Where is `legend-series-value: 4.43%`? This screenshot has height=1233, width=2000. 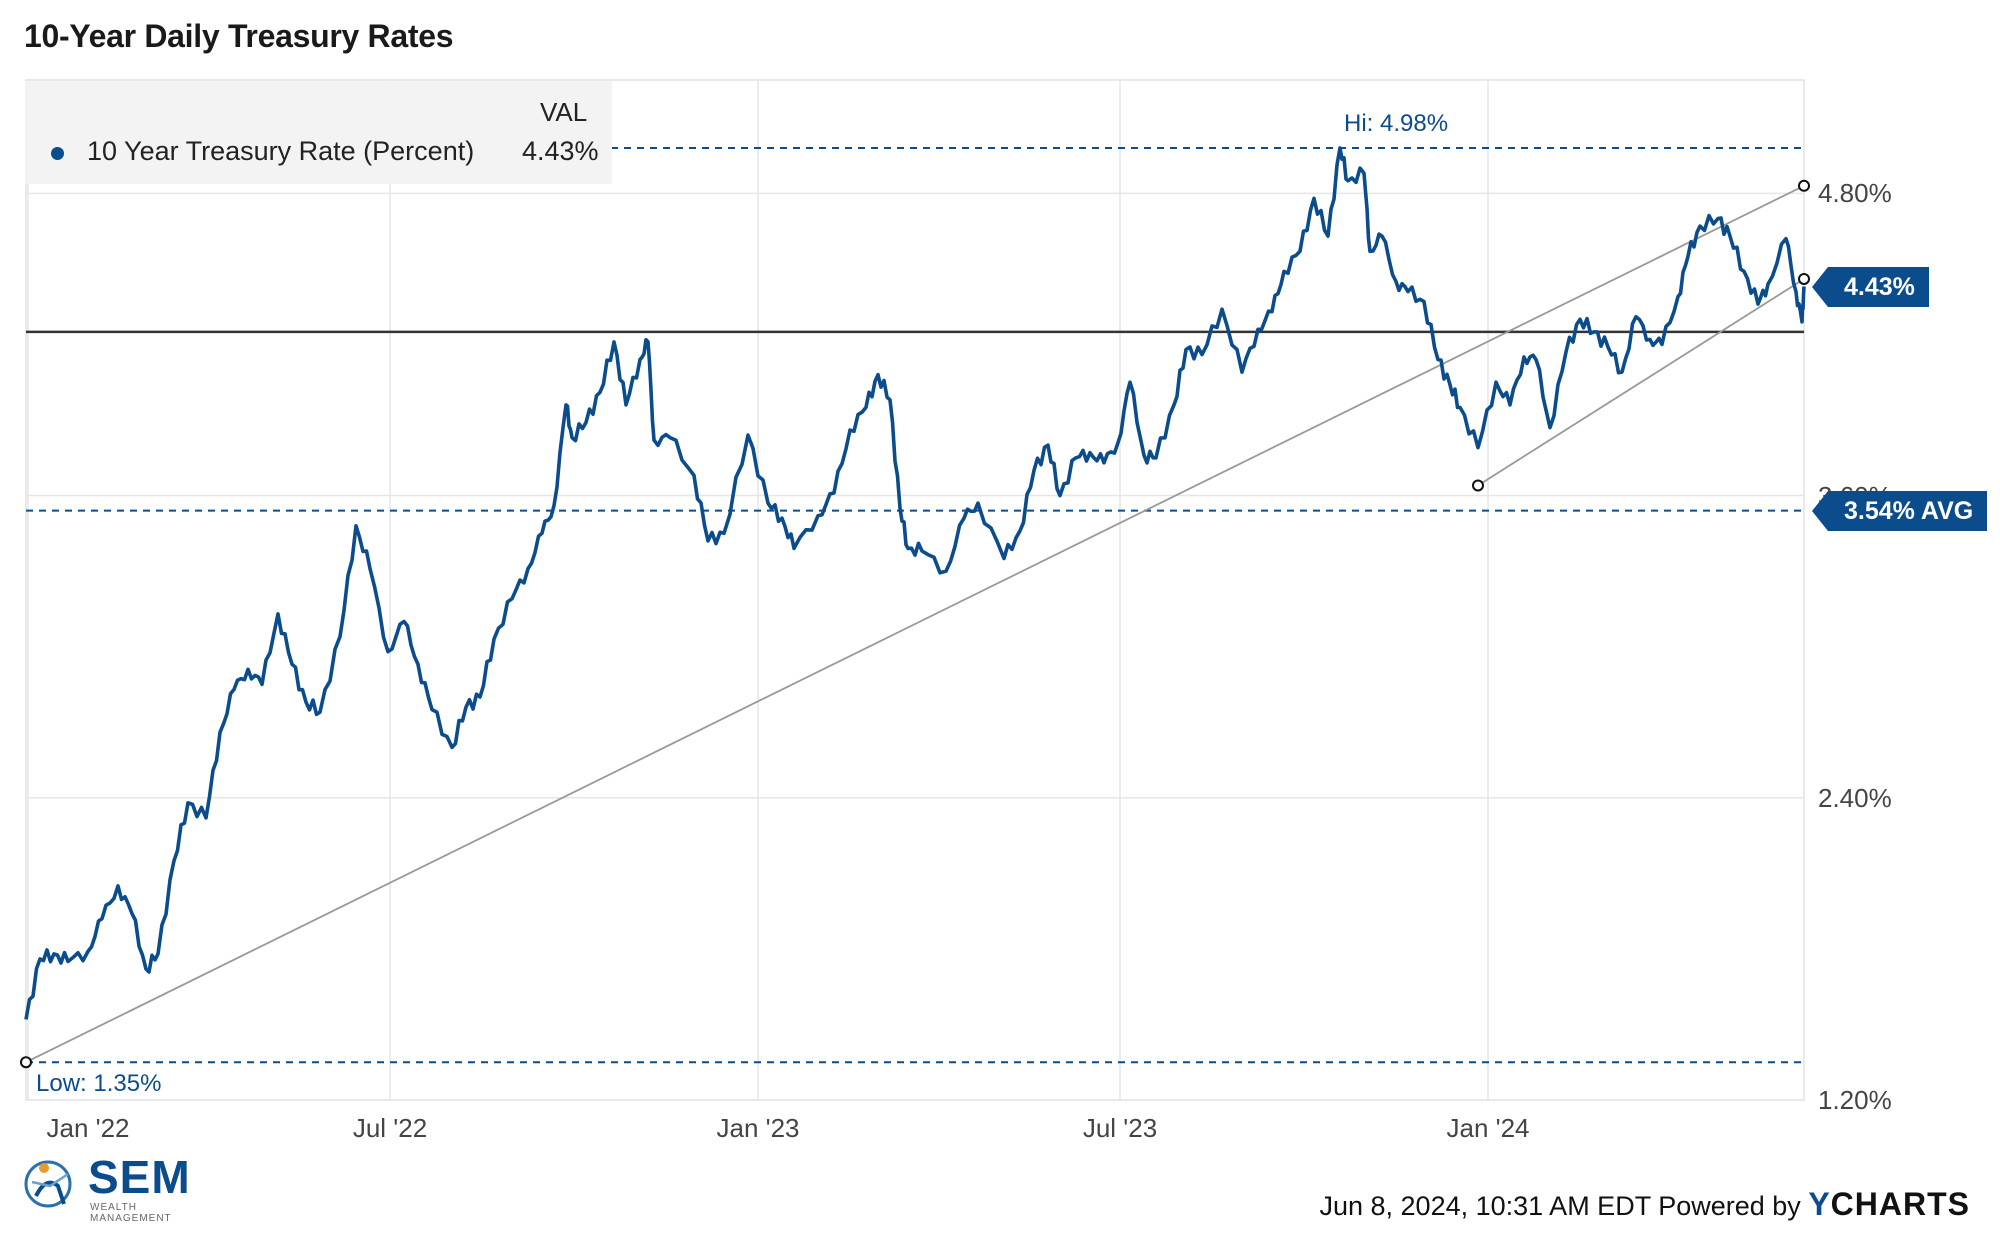
legend-series-value: 4.43% is located at coordinates (560, 151).